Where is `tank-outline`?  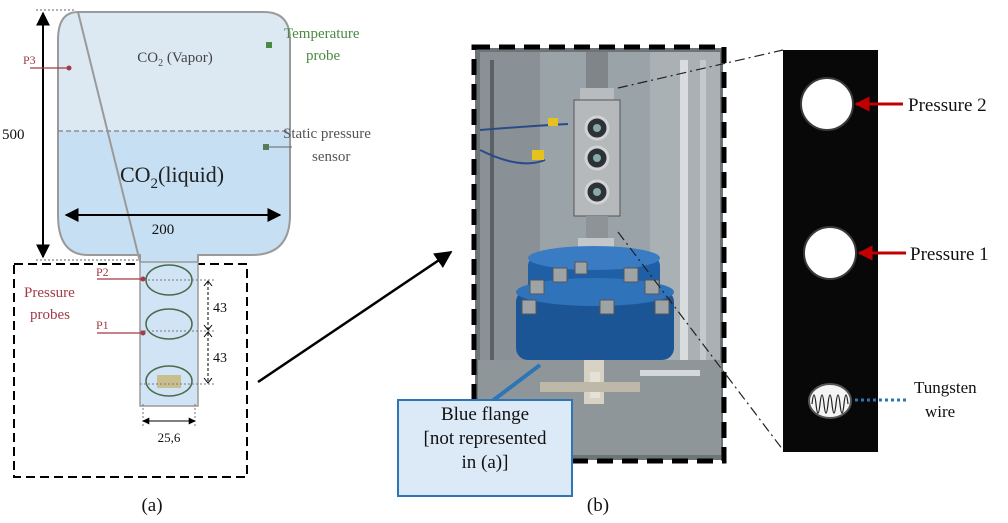 tank-outline is located at coordinates (174, 136).